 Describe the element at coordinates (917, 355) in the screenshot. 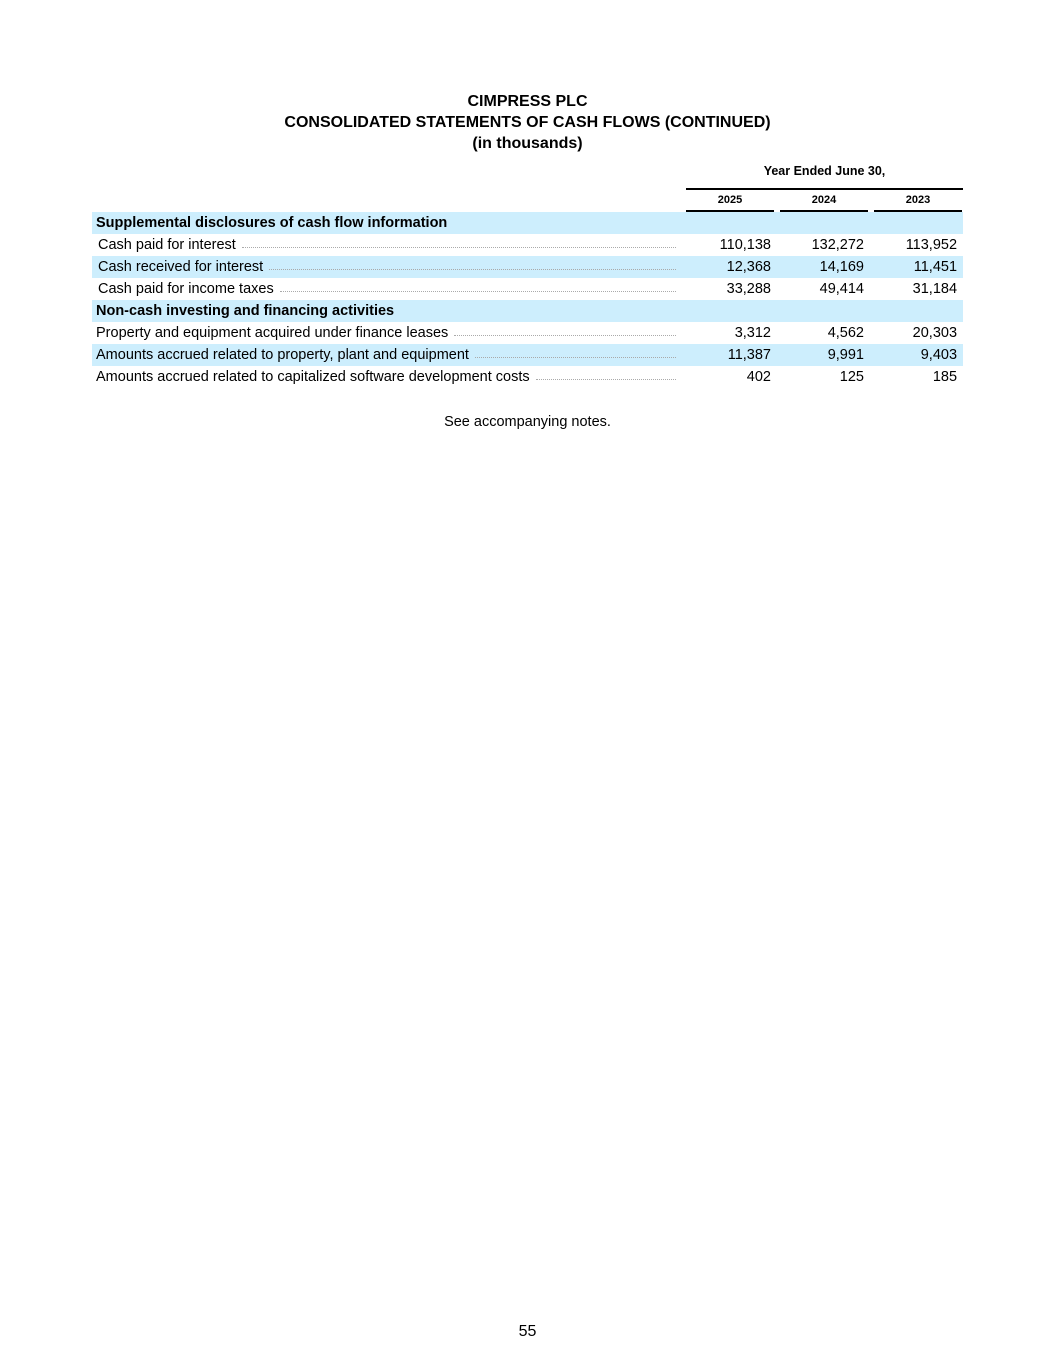

I see `value-cell: 9,403` at that location.